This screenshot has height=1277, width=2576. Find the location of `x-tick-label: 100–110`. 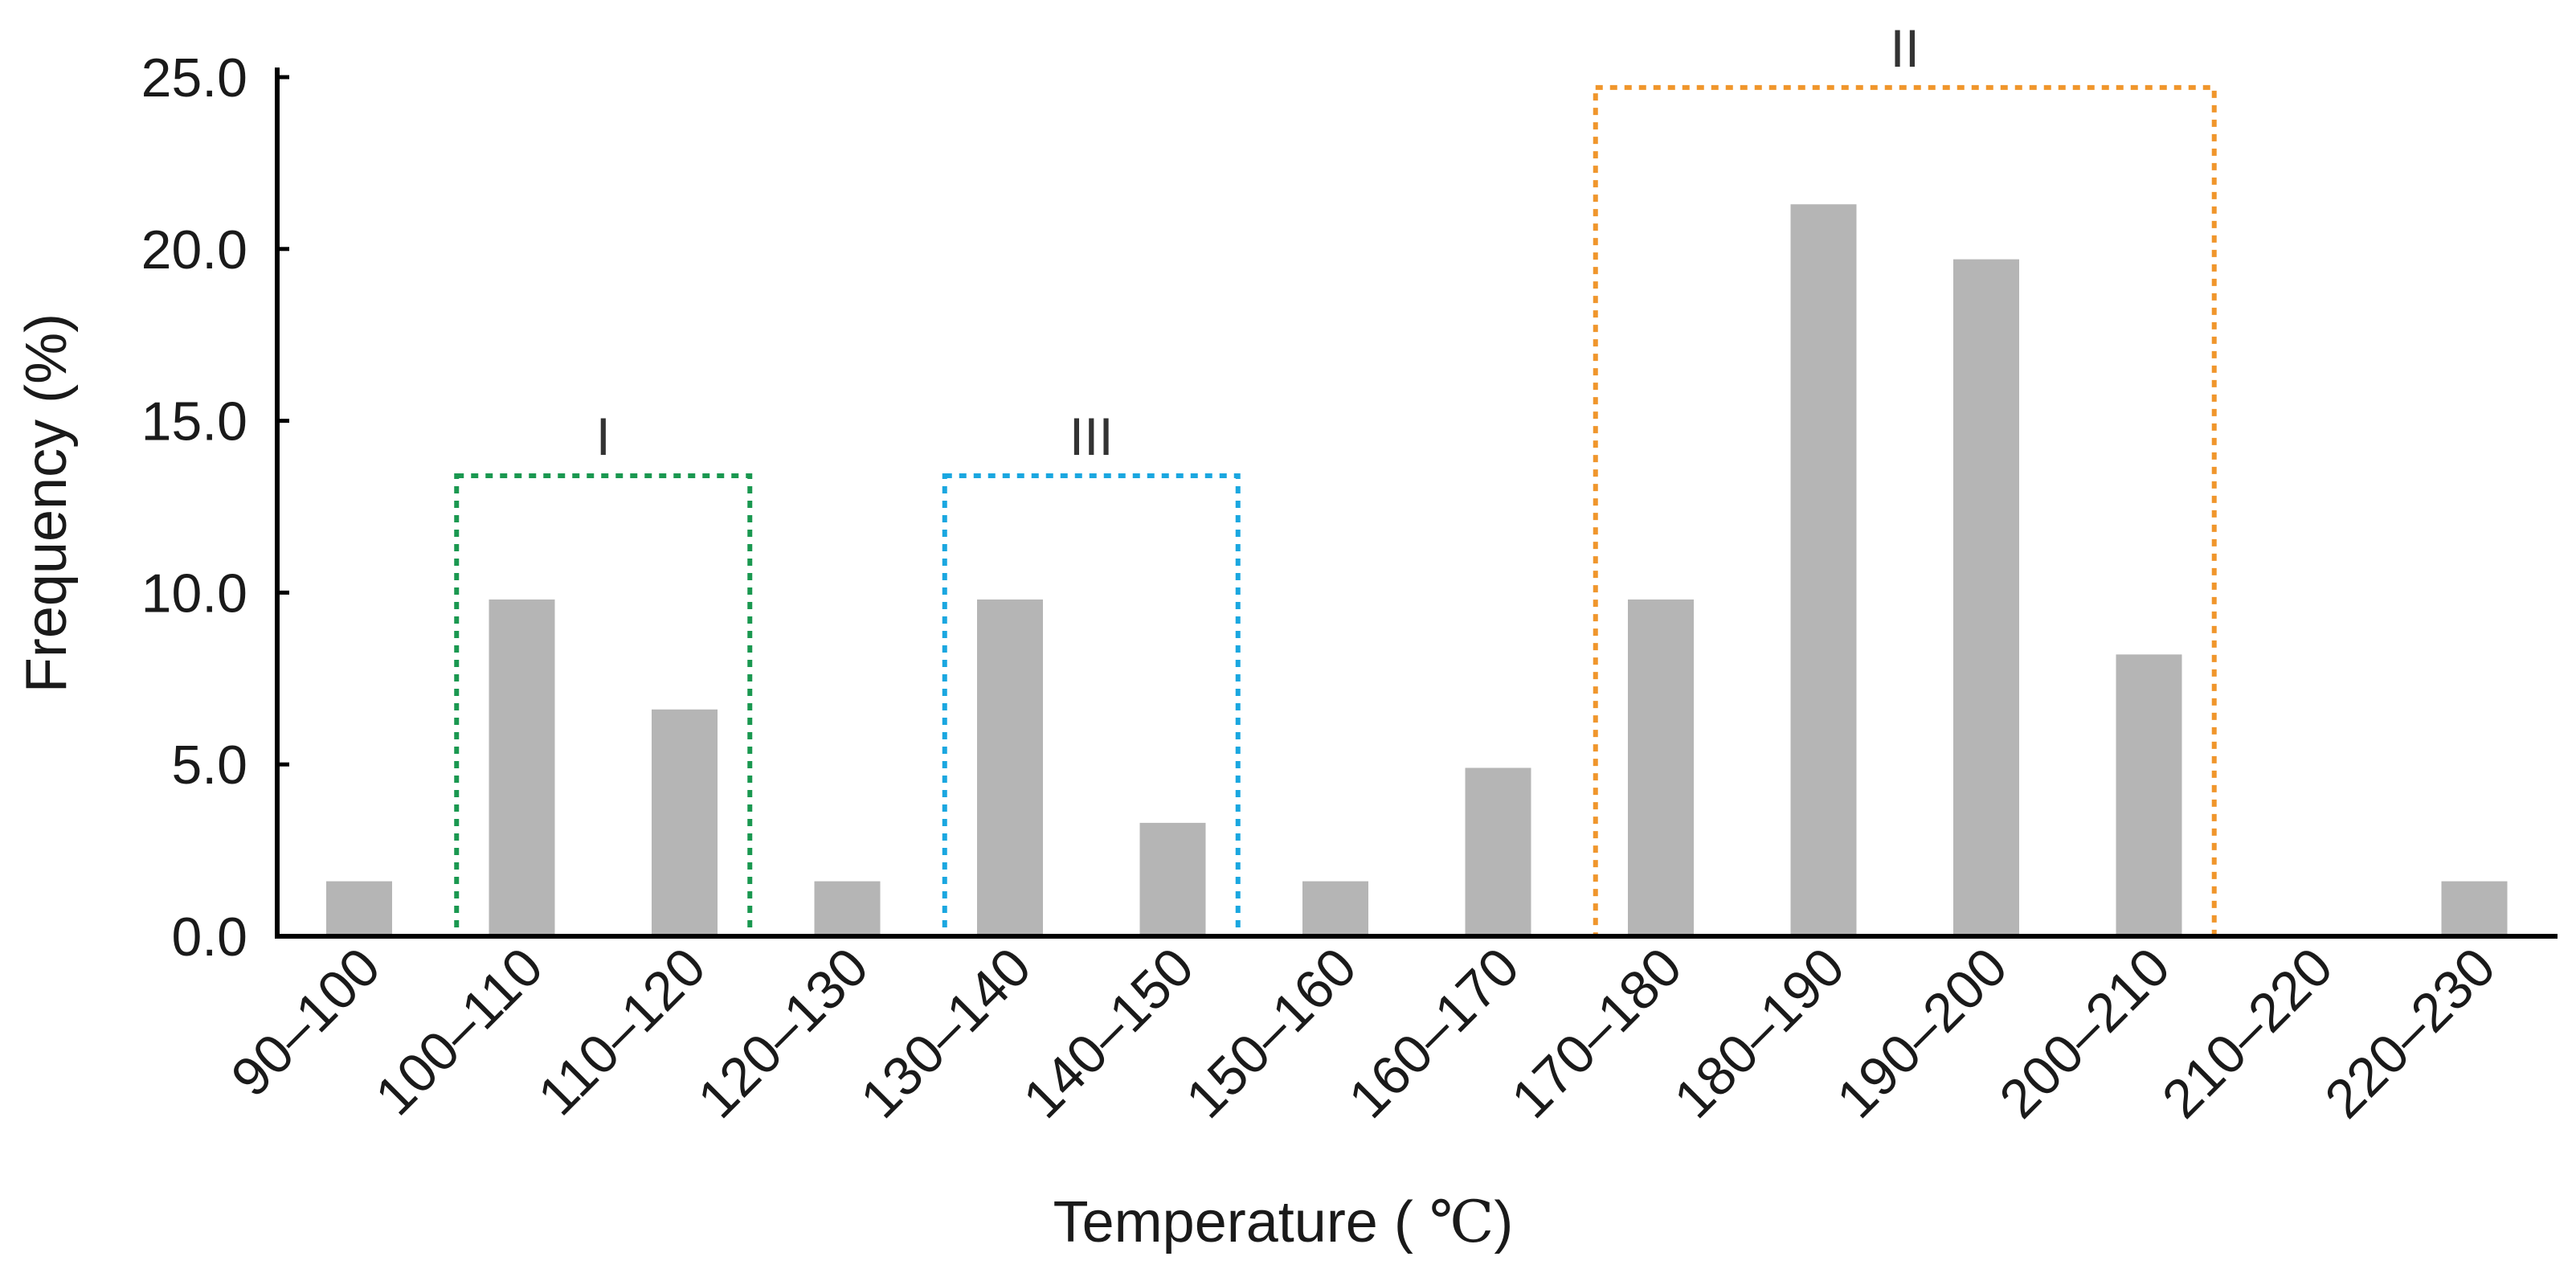

x-tick-label: 100–110 is located at coordinates (459, 1031).